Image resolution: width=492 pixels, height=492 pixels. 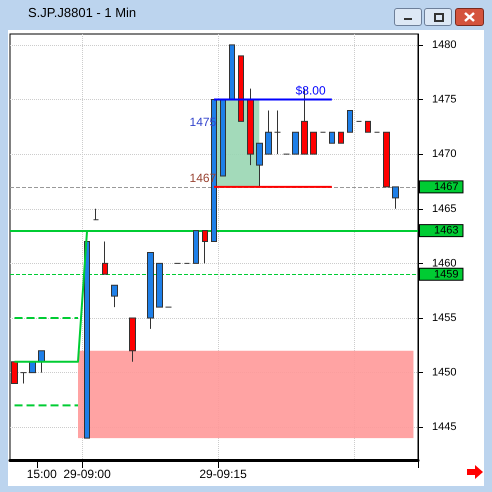 What do you see at coordinates (444, 44) in the screenshot?
I see `y-tick-label: 1480` at bounding box center [444, 44].